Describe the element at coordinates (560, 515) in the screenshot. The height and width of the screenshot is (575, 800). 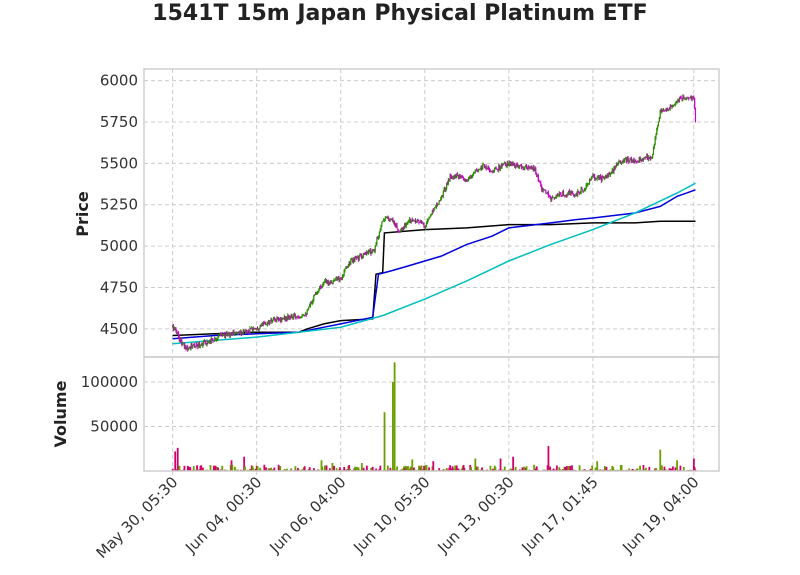
I see `x-tick-label: Jun 17, 01:45` at that location.